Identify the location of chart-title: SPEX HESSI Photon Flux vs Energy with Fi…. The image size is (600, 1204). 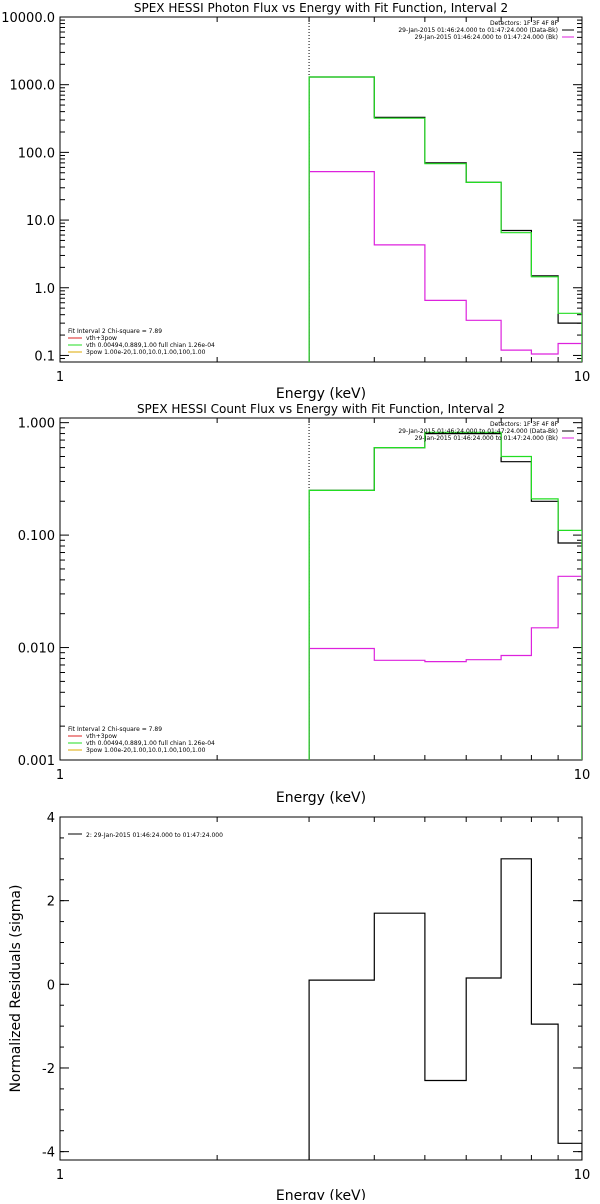
(321, 8).